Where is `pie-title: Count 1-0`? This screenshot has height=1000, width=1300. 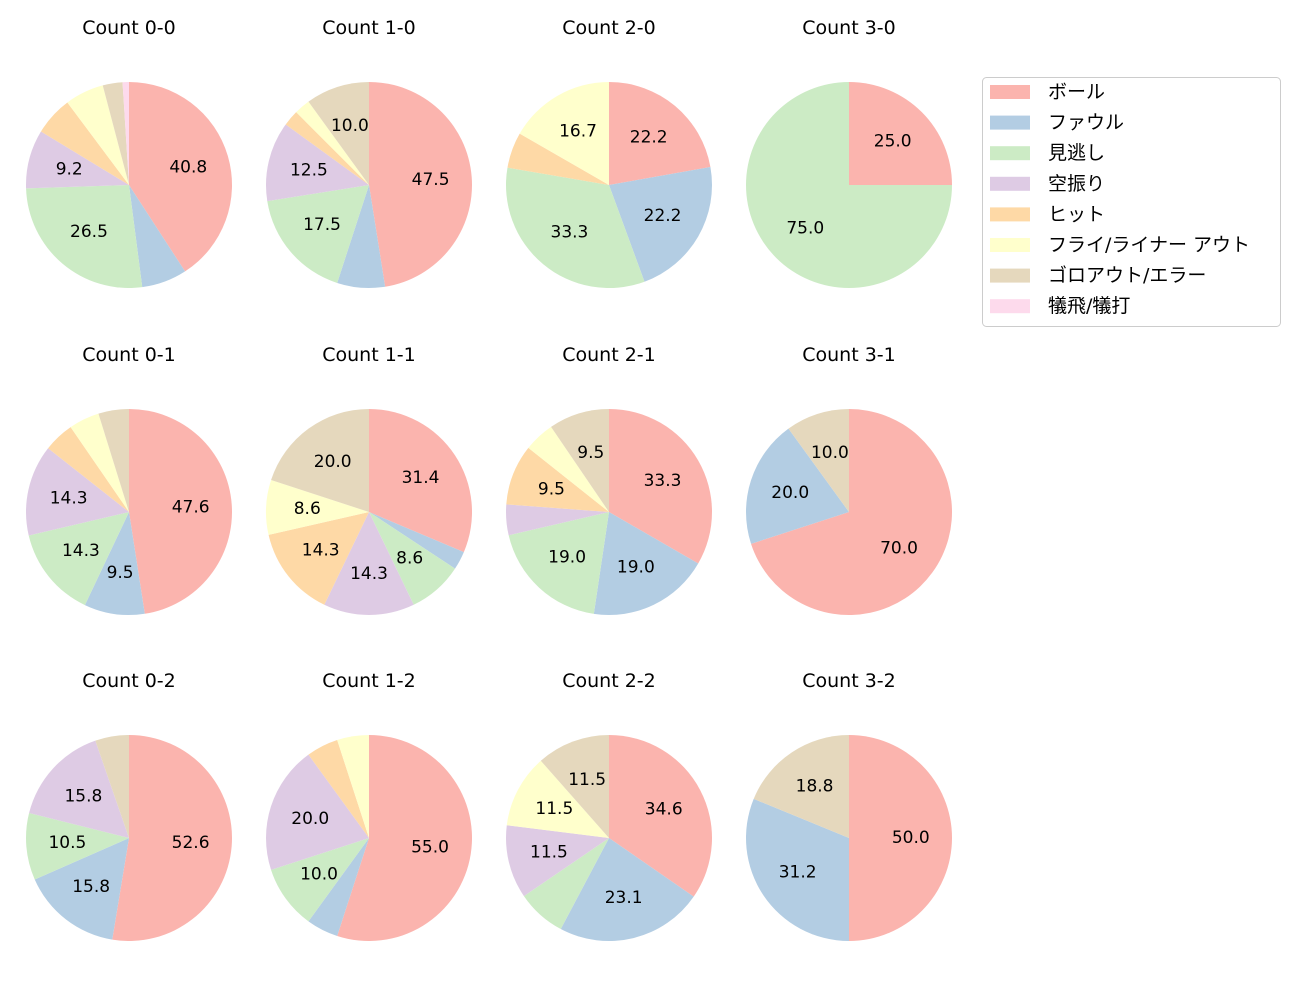 pie-title: Count 1-0 is located at coordinates (369, 28).